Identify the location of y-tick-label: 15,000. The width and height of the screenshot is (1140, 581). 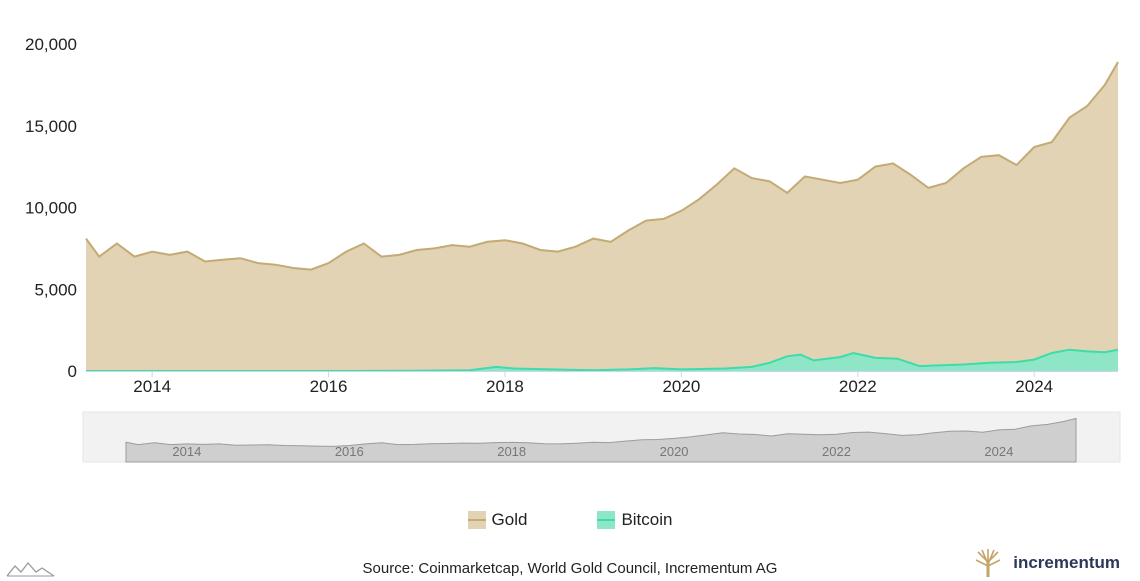
(51, 126).